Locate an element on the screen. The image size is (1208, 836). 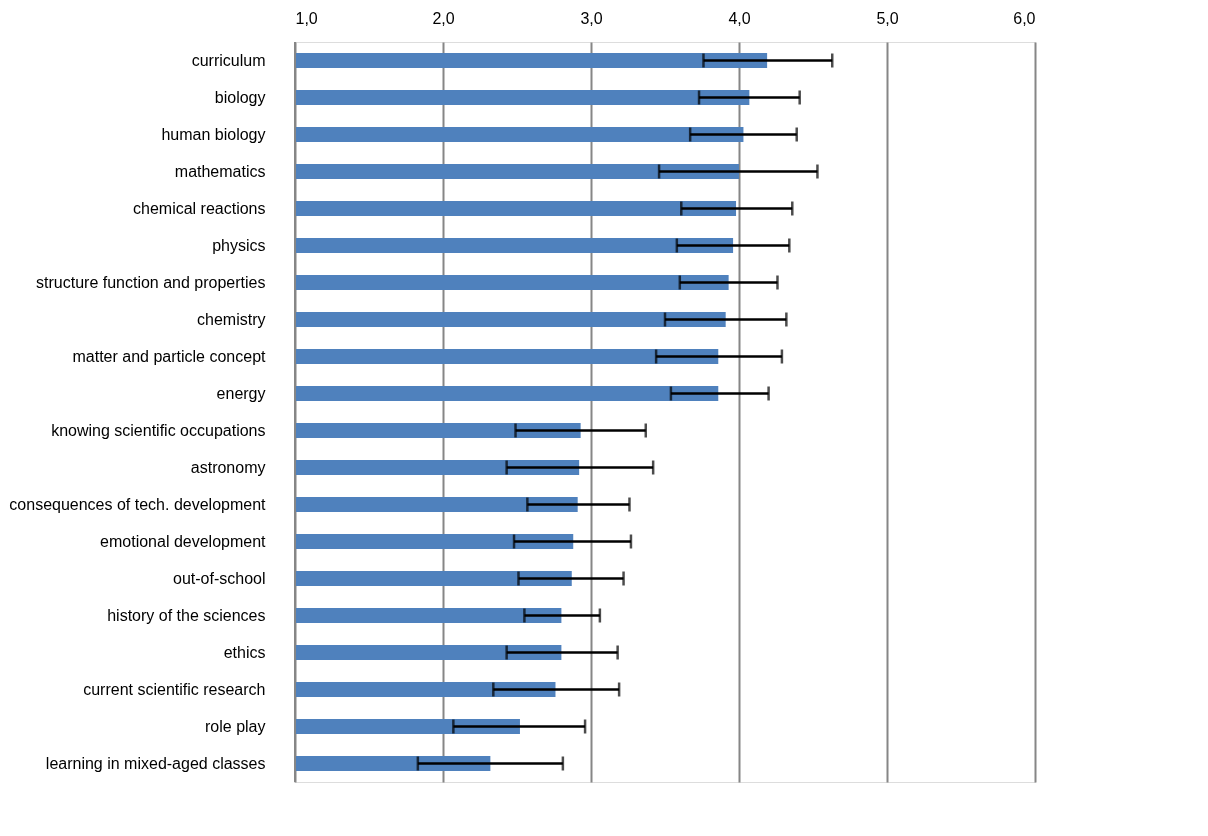
y-tick-label: physics is located at coordinates (239, 245).